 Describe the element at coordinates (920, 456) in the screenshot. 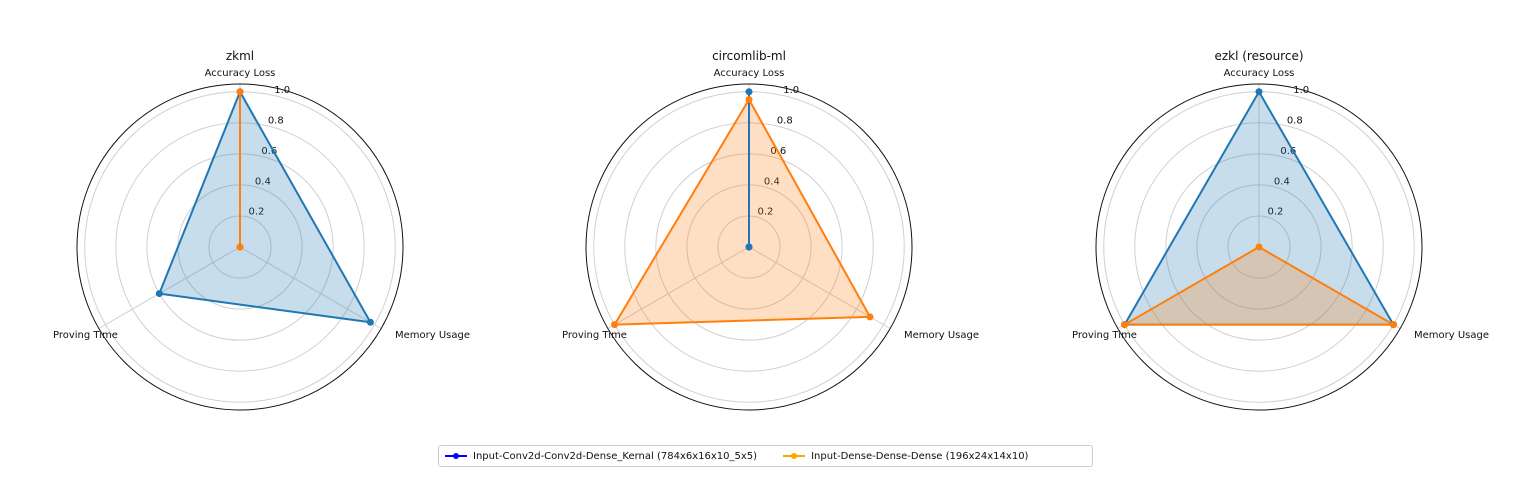

I see `legend-label-dense: Input-Dense-Dense-Dense (196x24x14x10)` at that location.